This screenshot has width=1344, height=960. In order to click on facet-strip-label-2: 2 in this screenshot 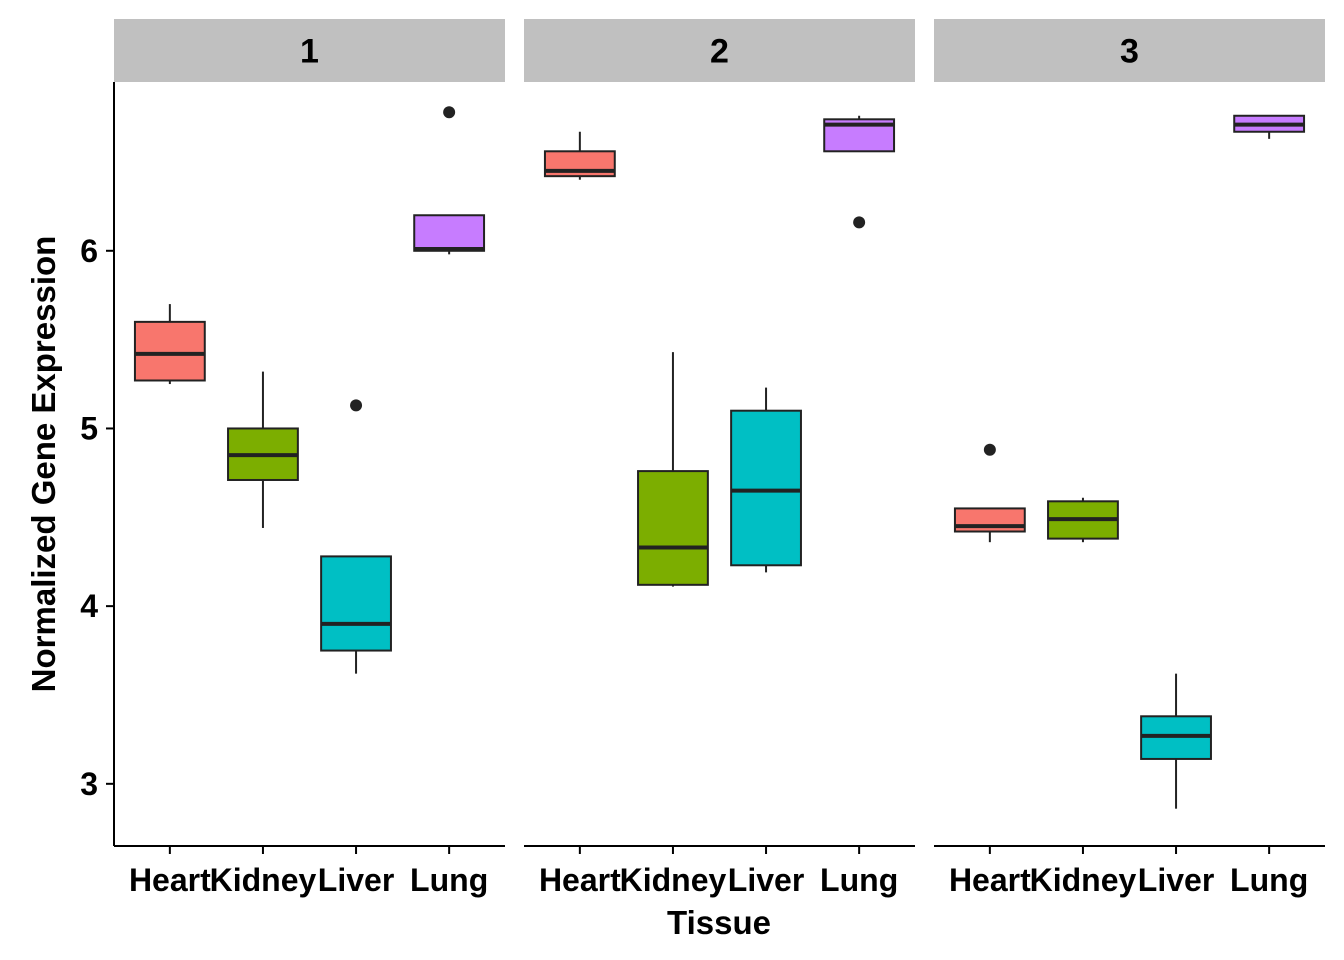, I will do `click(719, 52)`.